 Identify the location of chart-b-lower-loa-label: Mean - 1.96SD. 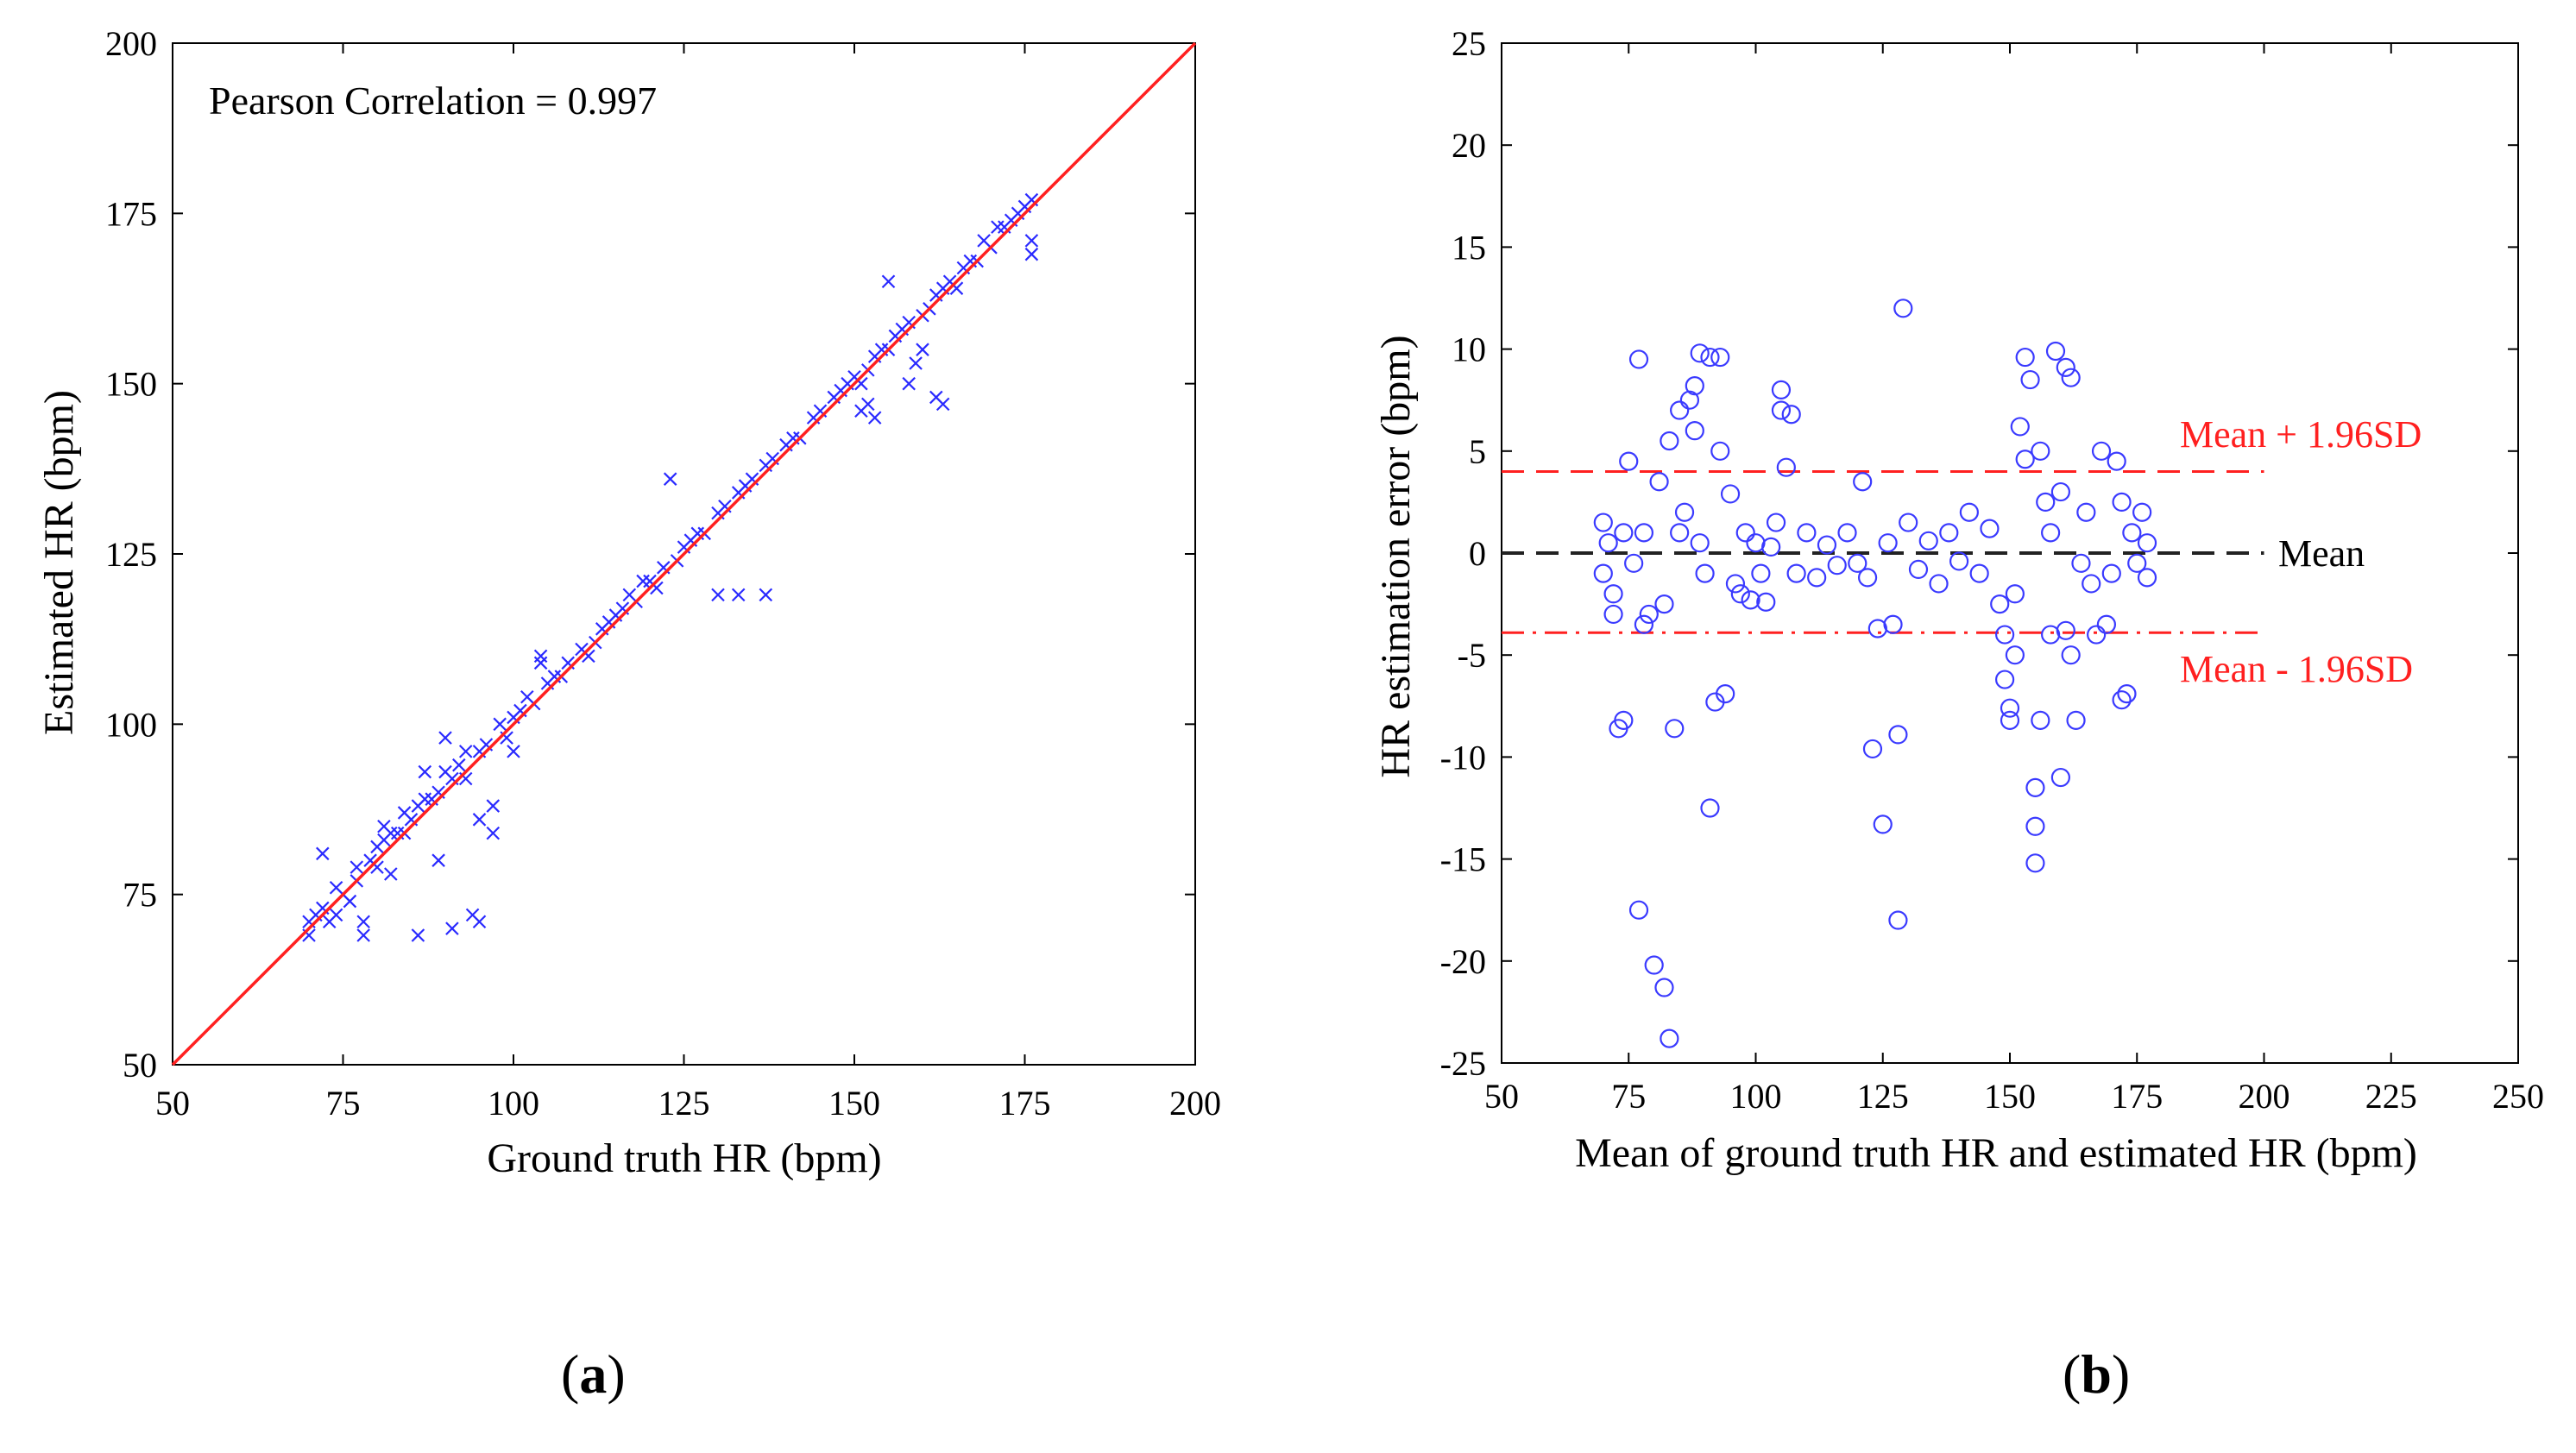
(2297, 669).